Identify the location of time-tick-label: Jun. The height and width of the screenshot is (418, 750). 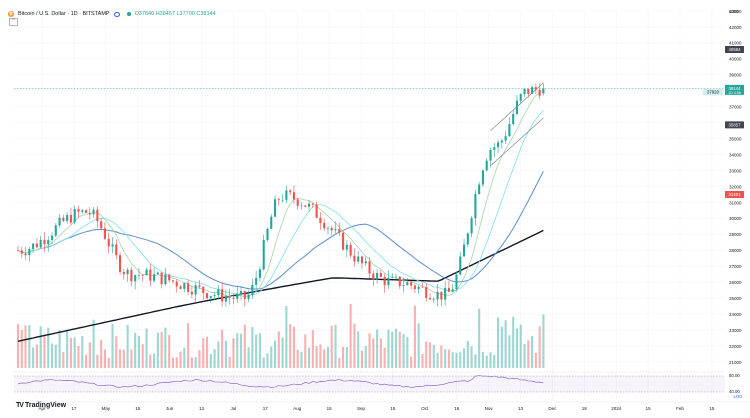
(170, 408).